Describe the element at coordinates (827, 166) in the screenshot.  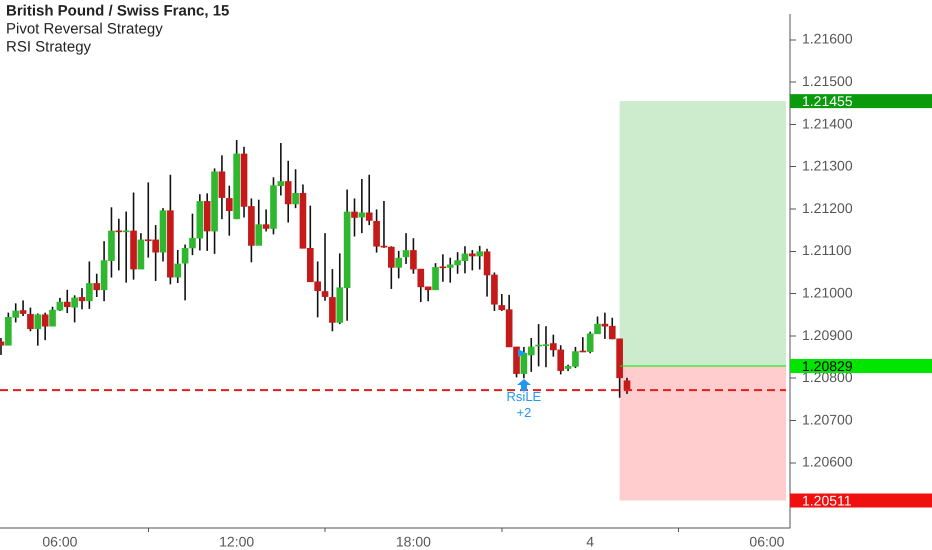
I see `y-tick-label: 1.21300` at that location.